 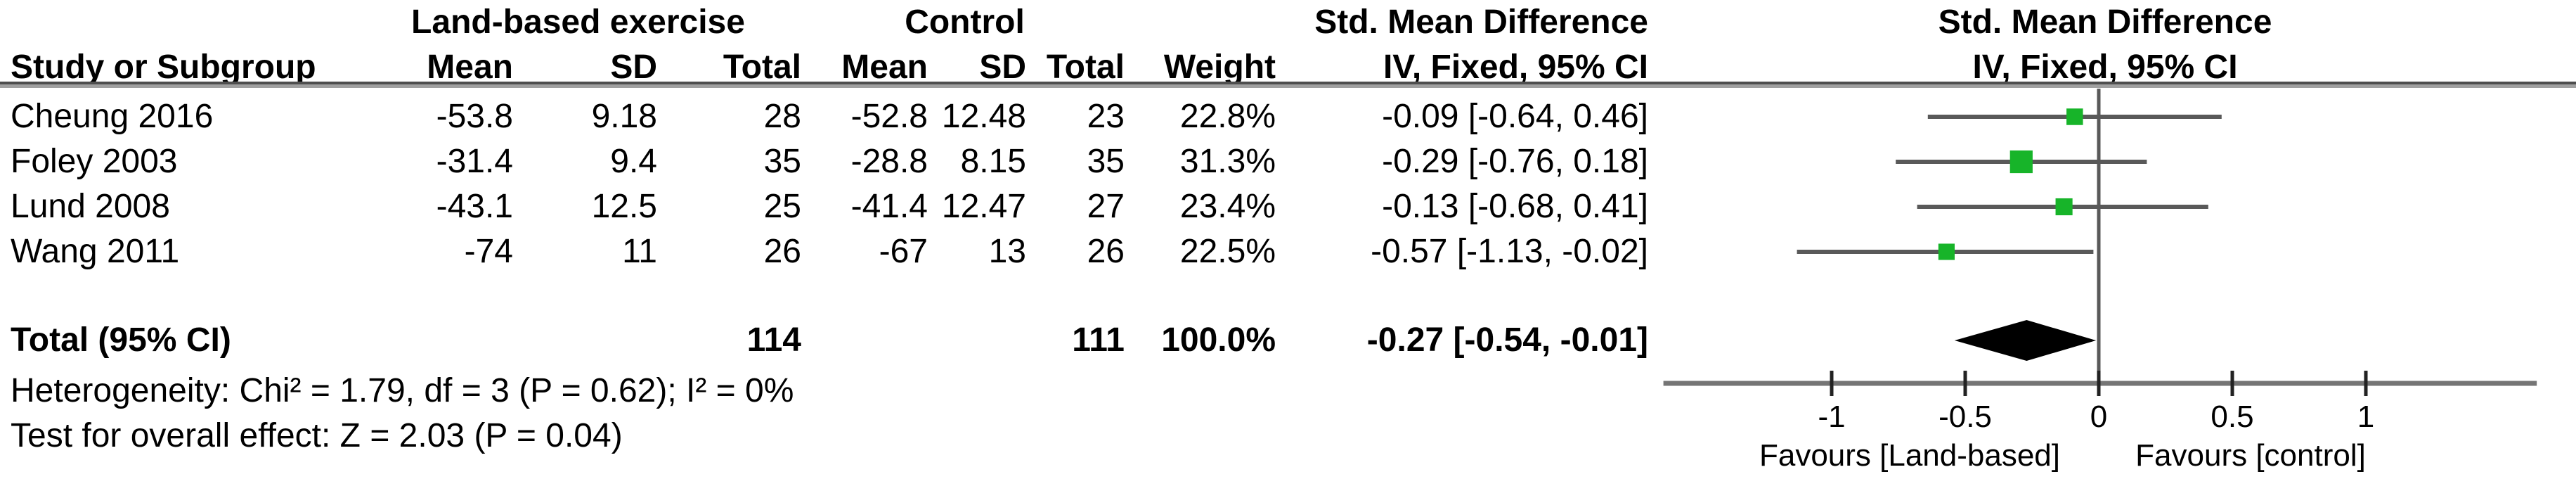 I want to click on effect-estimate: -0.09 [-0.64, 0.46], so click(x=1515, y=116).